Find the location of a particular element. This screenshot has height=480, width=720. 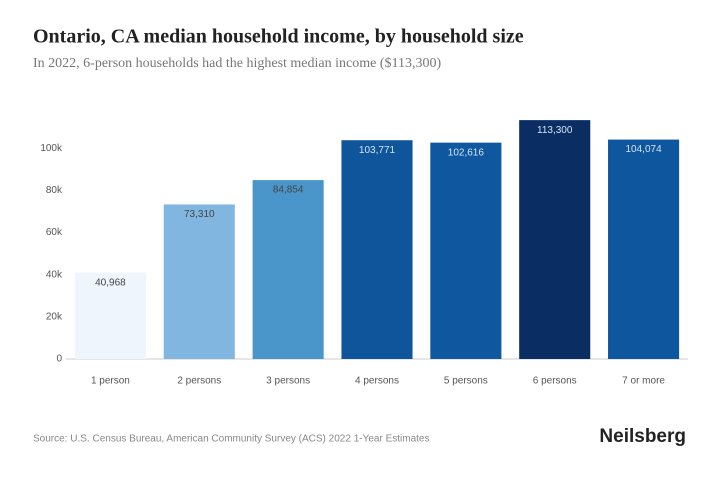

value-label: 73,310 is located at coordinates (199, 214).